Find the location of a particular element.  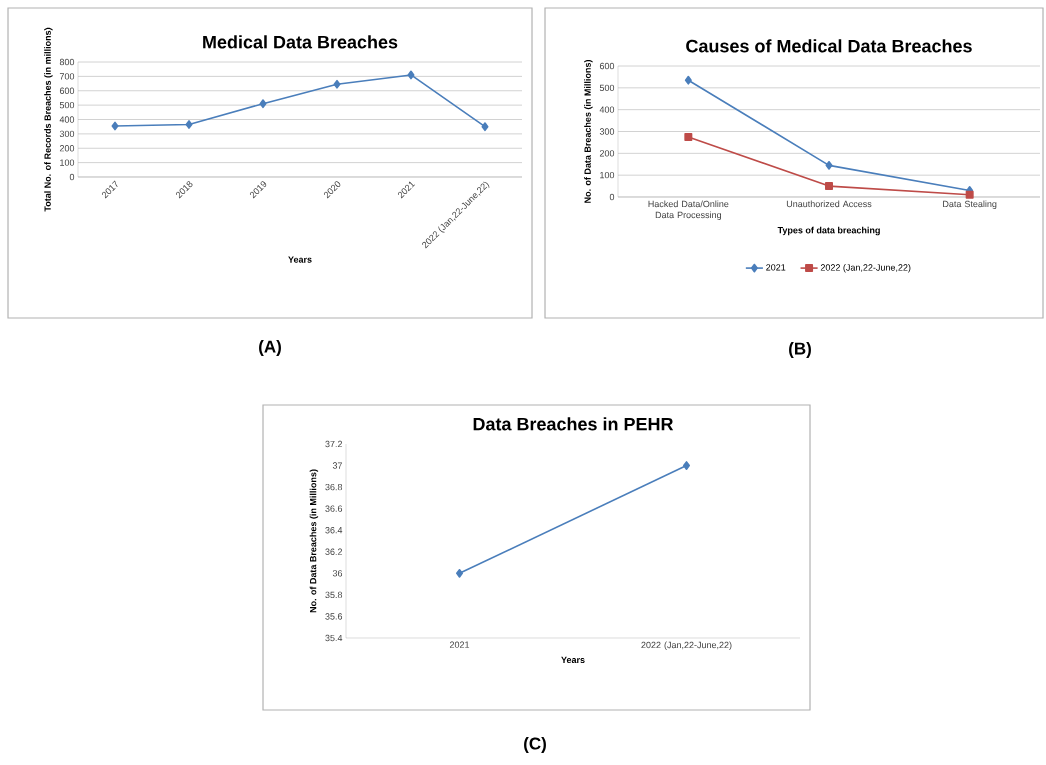

text: (A) is located at coordinates (270, 348).